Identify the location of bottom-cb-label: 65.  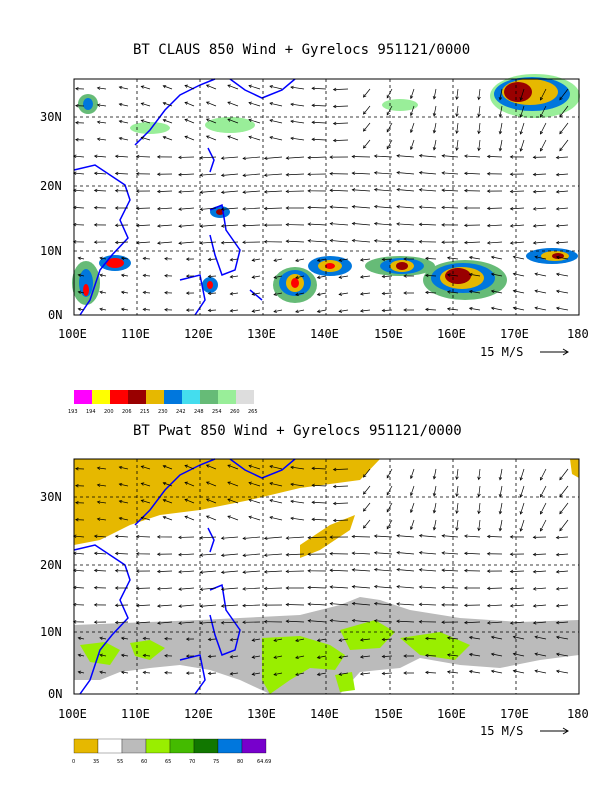
(168, 762).